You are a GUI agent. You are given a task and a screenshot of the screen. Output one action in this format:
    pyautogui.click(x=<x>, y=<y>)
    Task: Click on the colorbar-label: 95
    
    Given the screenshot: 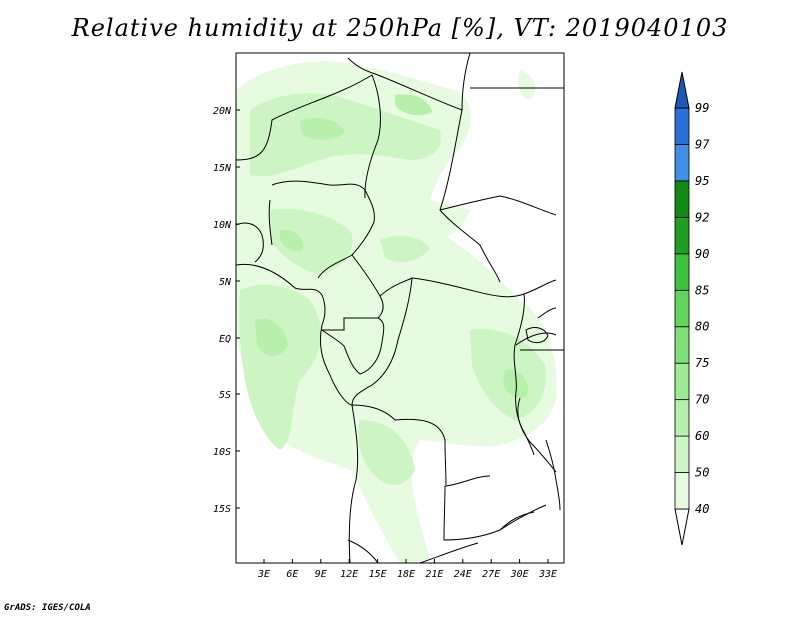 What is the action you would take?
    pyautogui.click(x=702, y=181)
    